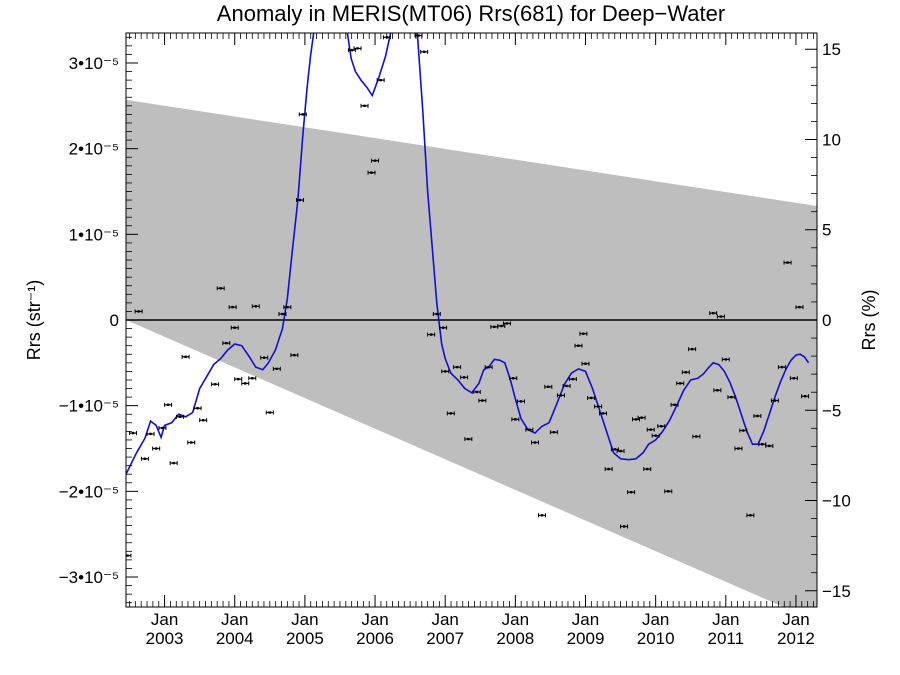  What do you see at coordinates (445, 638) in the screenshot?
I see `x-tick-year: 2007` at bounding box center [445, 638].